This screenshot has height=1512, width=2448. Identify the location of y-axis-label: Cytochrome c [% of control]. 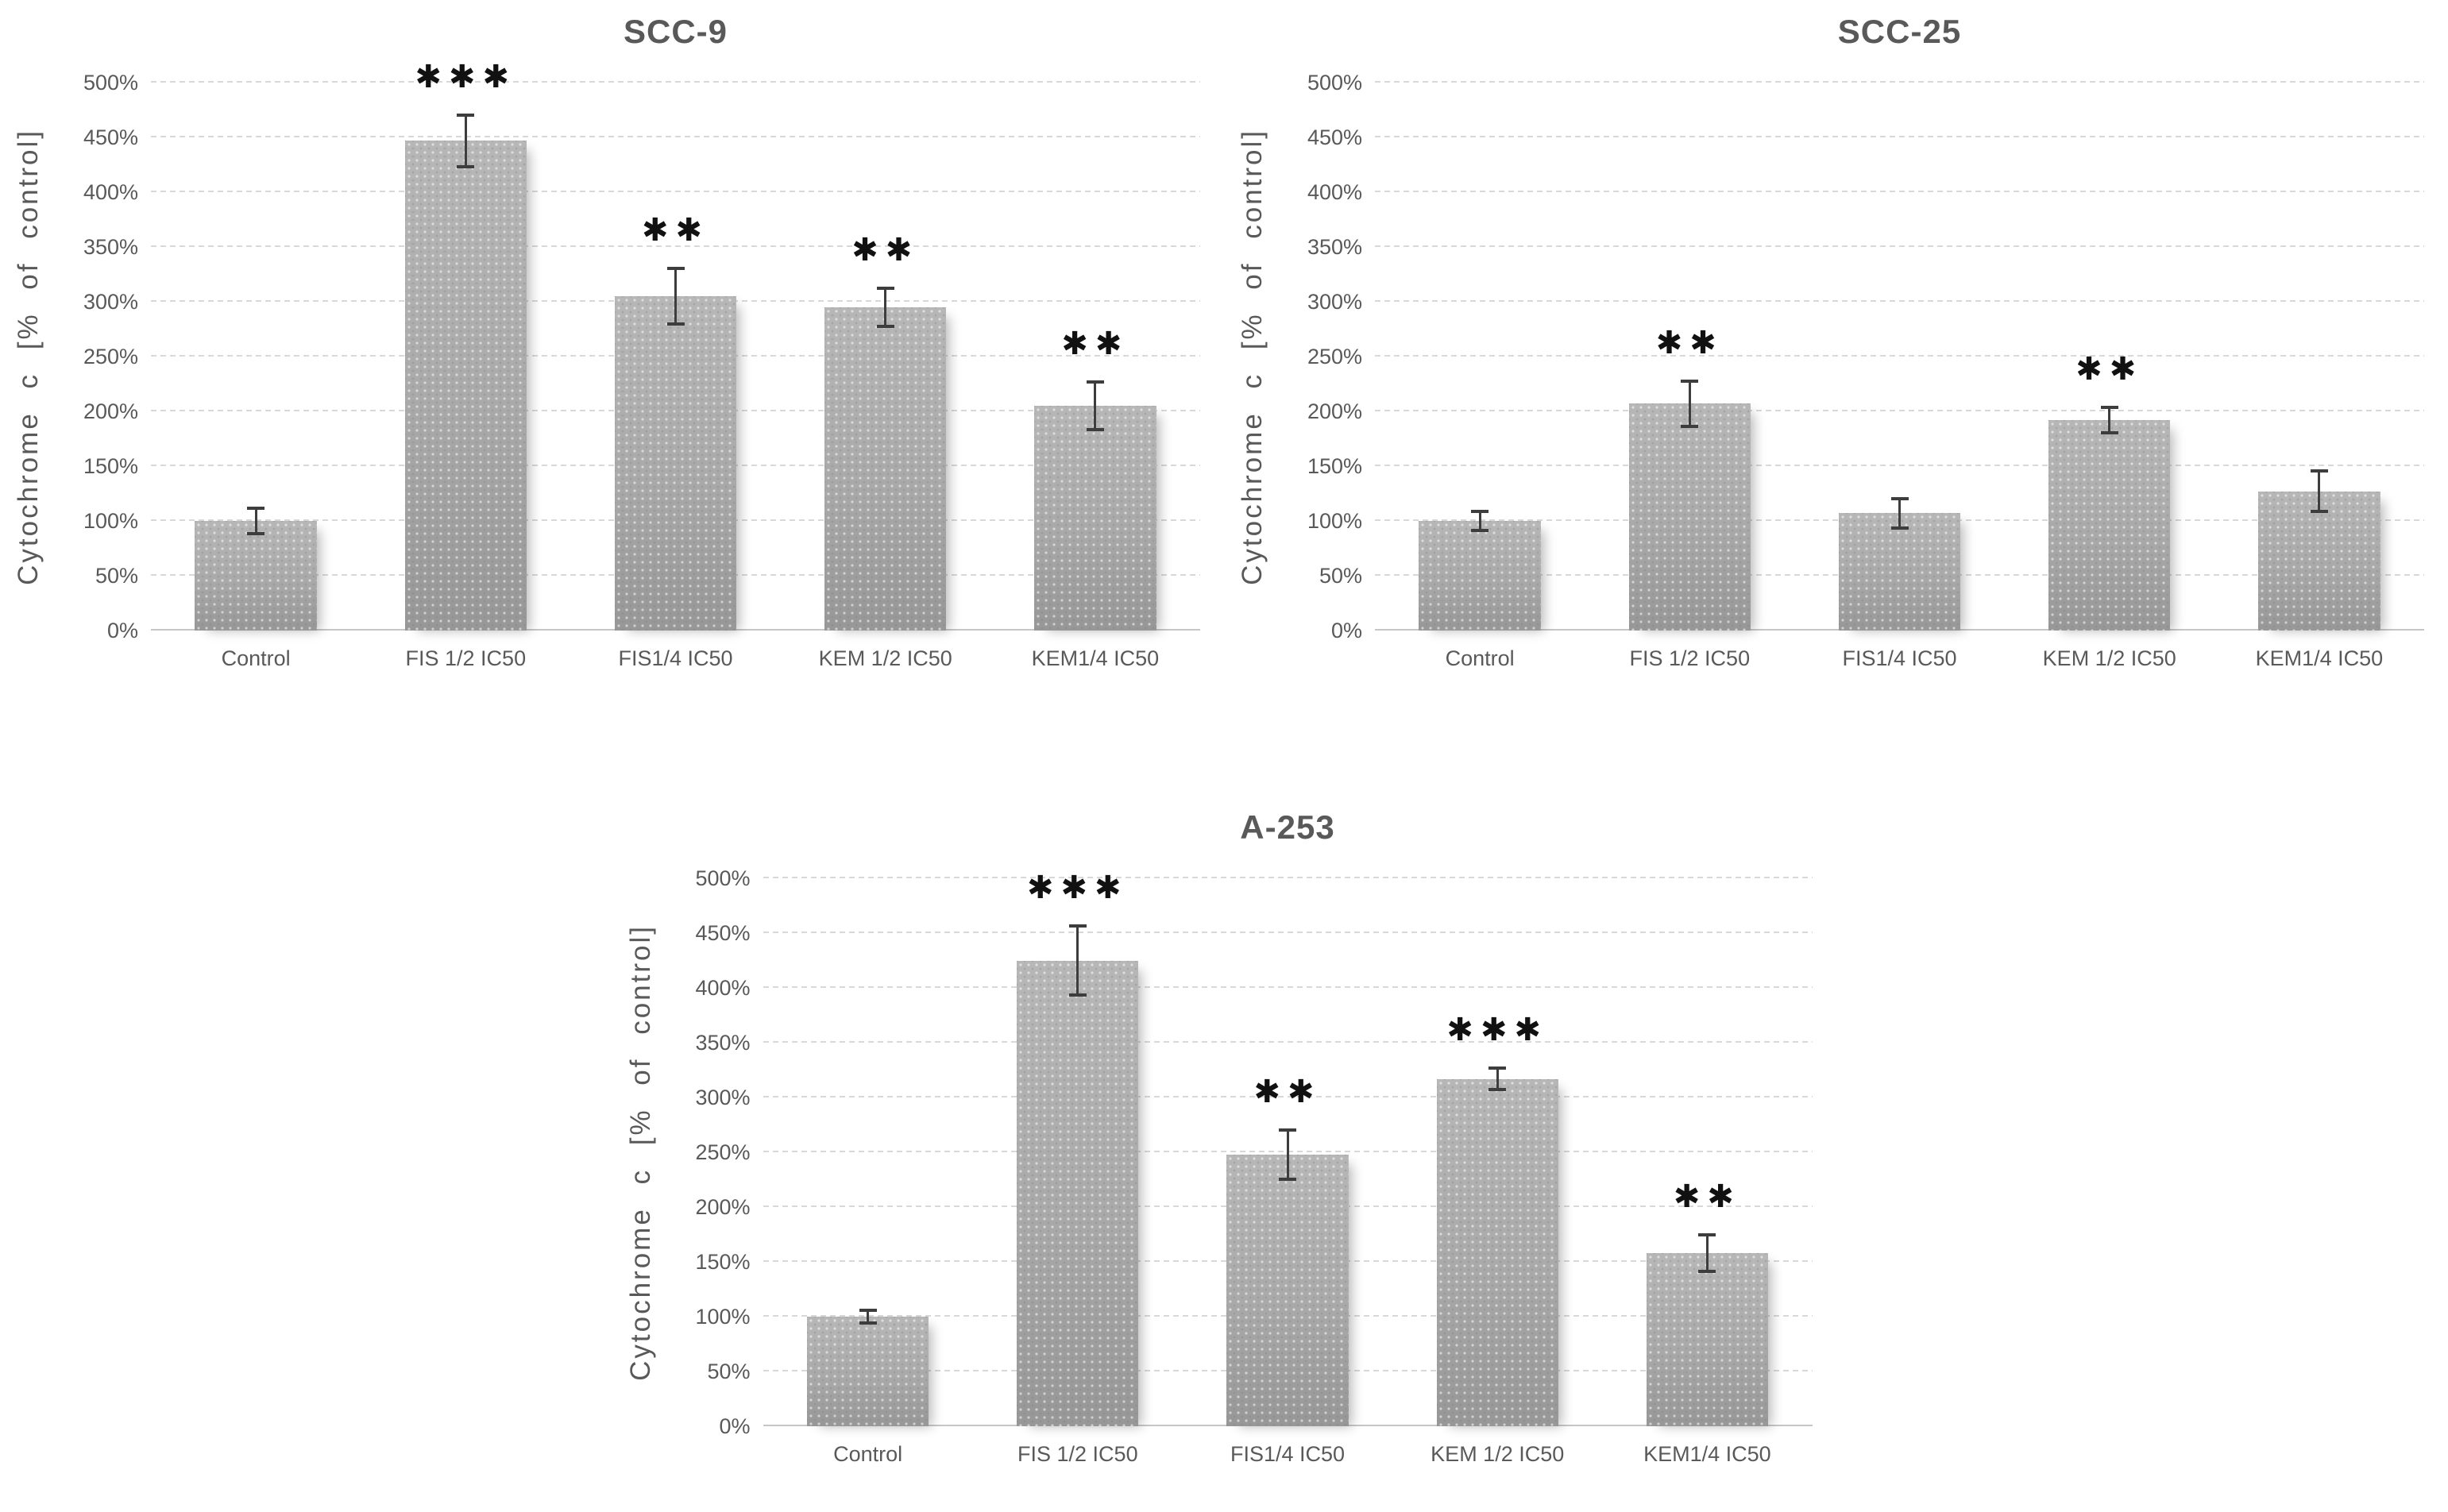
(1252, 356).